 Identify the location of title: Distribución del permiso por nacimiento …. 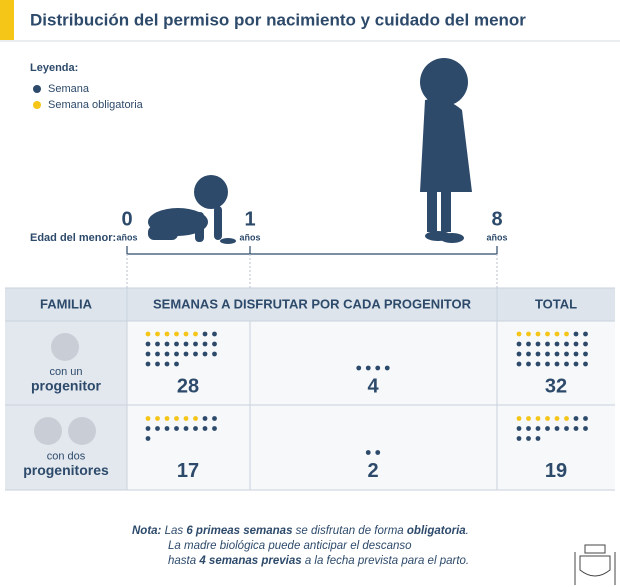
(278, 19).